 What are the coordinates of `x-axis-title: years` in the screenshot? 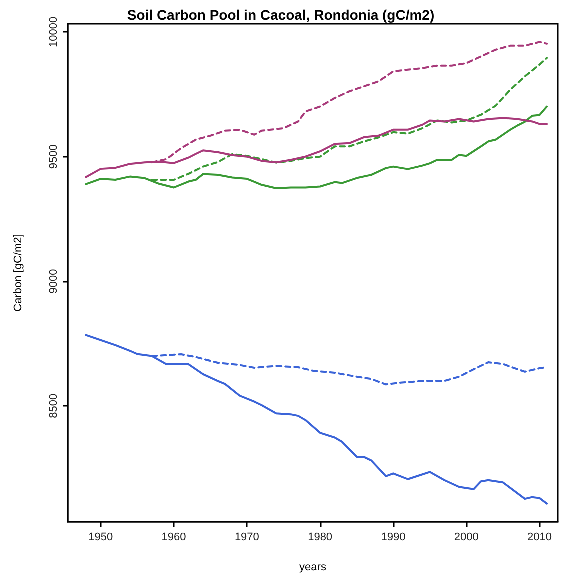 It's located at (313, 568).